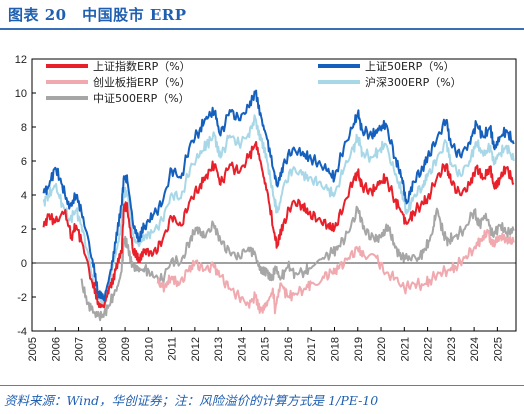 This screenshot has height=414, width=524. What do you see at coordinates (429, 349) in the screenshot?
I see `x-tick-label: 2022` at bounding box center [429, 349].